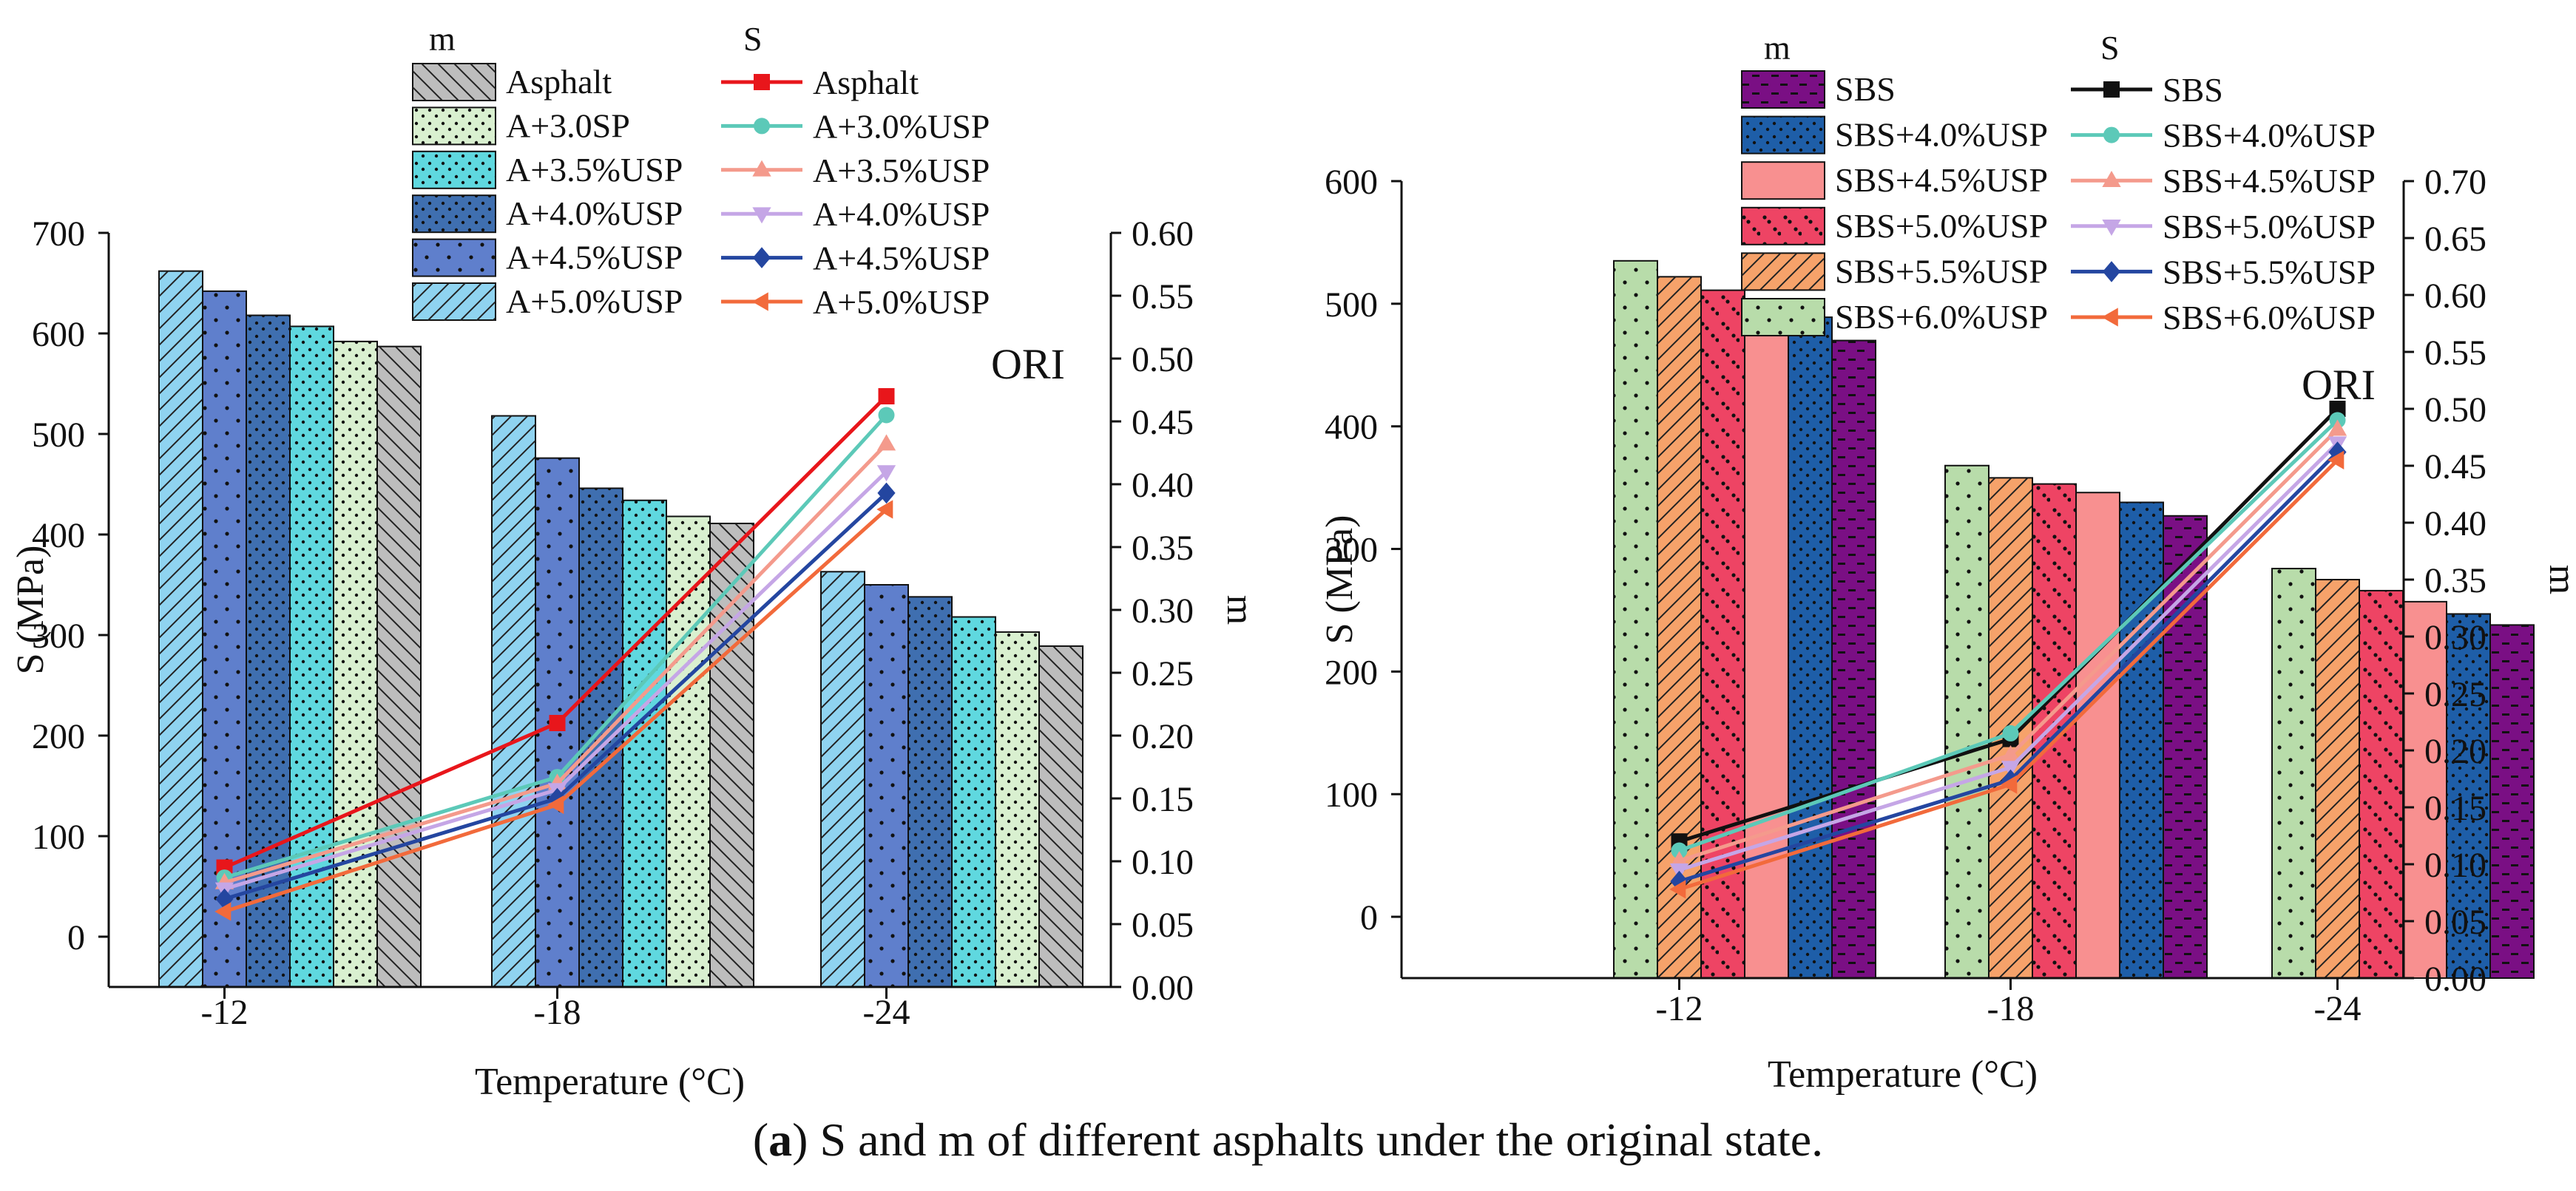  Describe the element at coordinates (2294, 773) in the screenshot. I see `bar-pattern-SBS+6.0%USP--24` at that location.